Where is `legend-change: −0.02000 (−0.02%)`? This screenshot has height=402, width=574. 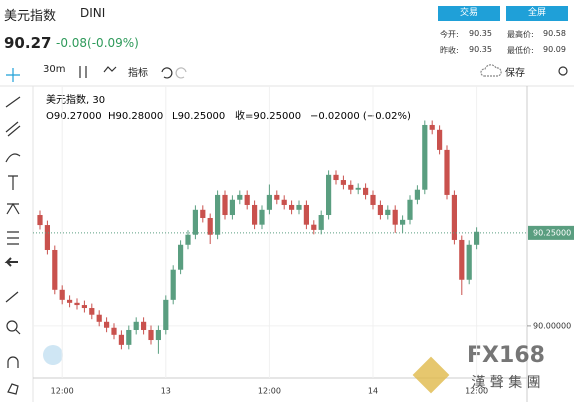 legend-change: −0.02000 (−0.02%) is located at coordinates (360, 116).